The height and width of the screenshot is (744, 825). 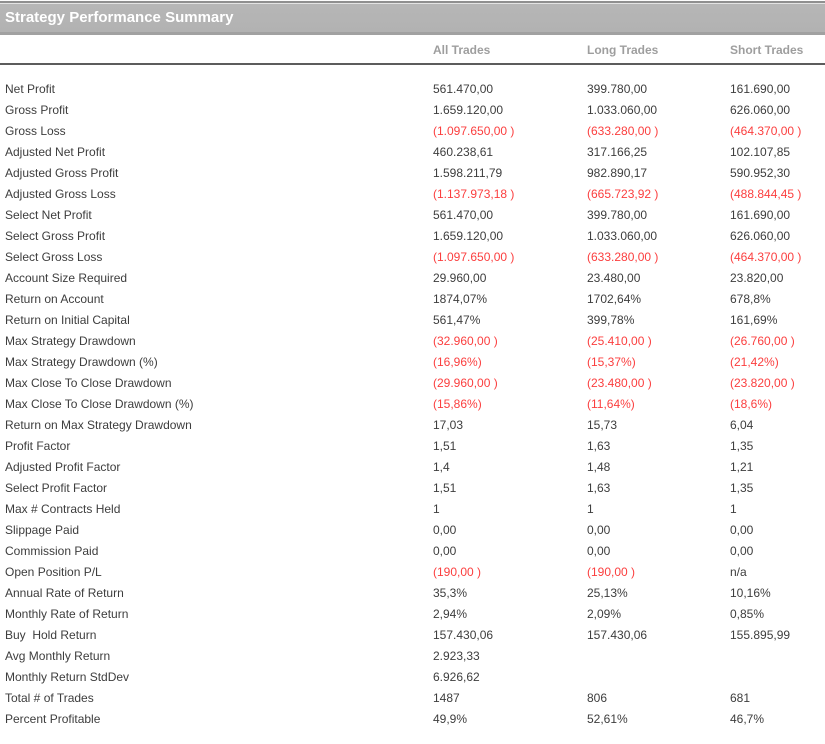 What do you see at coordinates (55, 236) in the screenshot?
I see `row-label: Select Gross Profit` at bounding box center [55, 236].